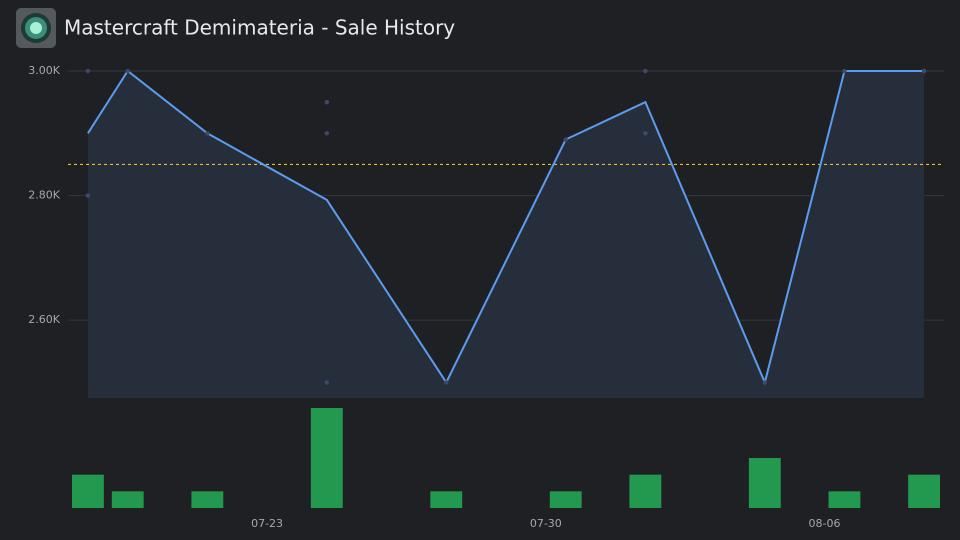  I want to click on x-tick-label: 07-23, so click(267, 523).